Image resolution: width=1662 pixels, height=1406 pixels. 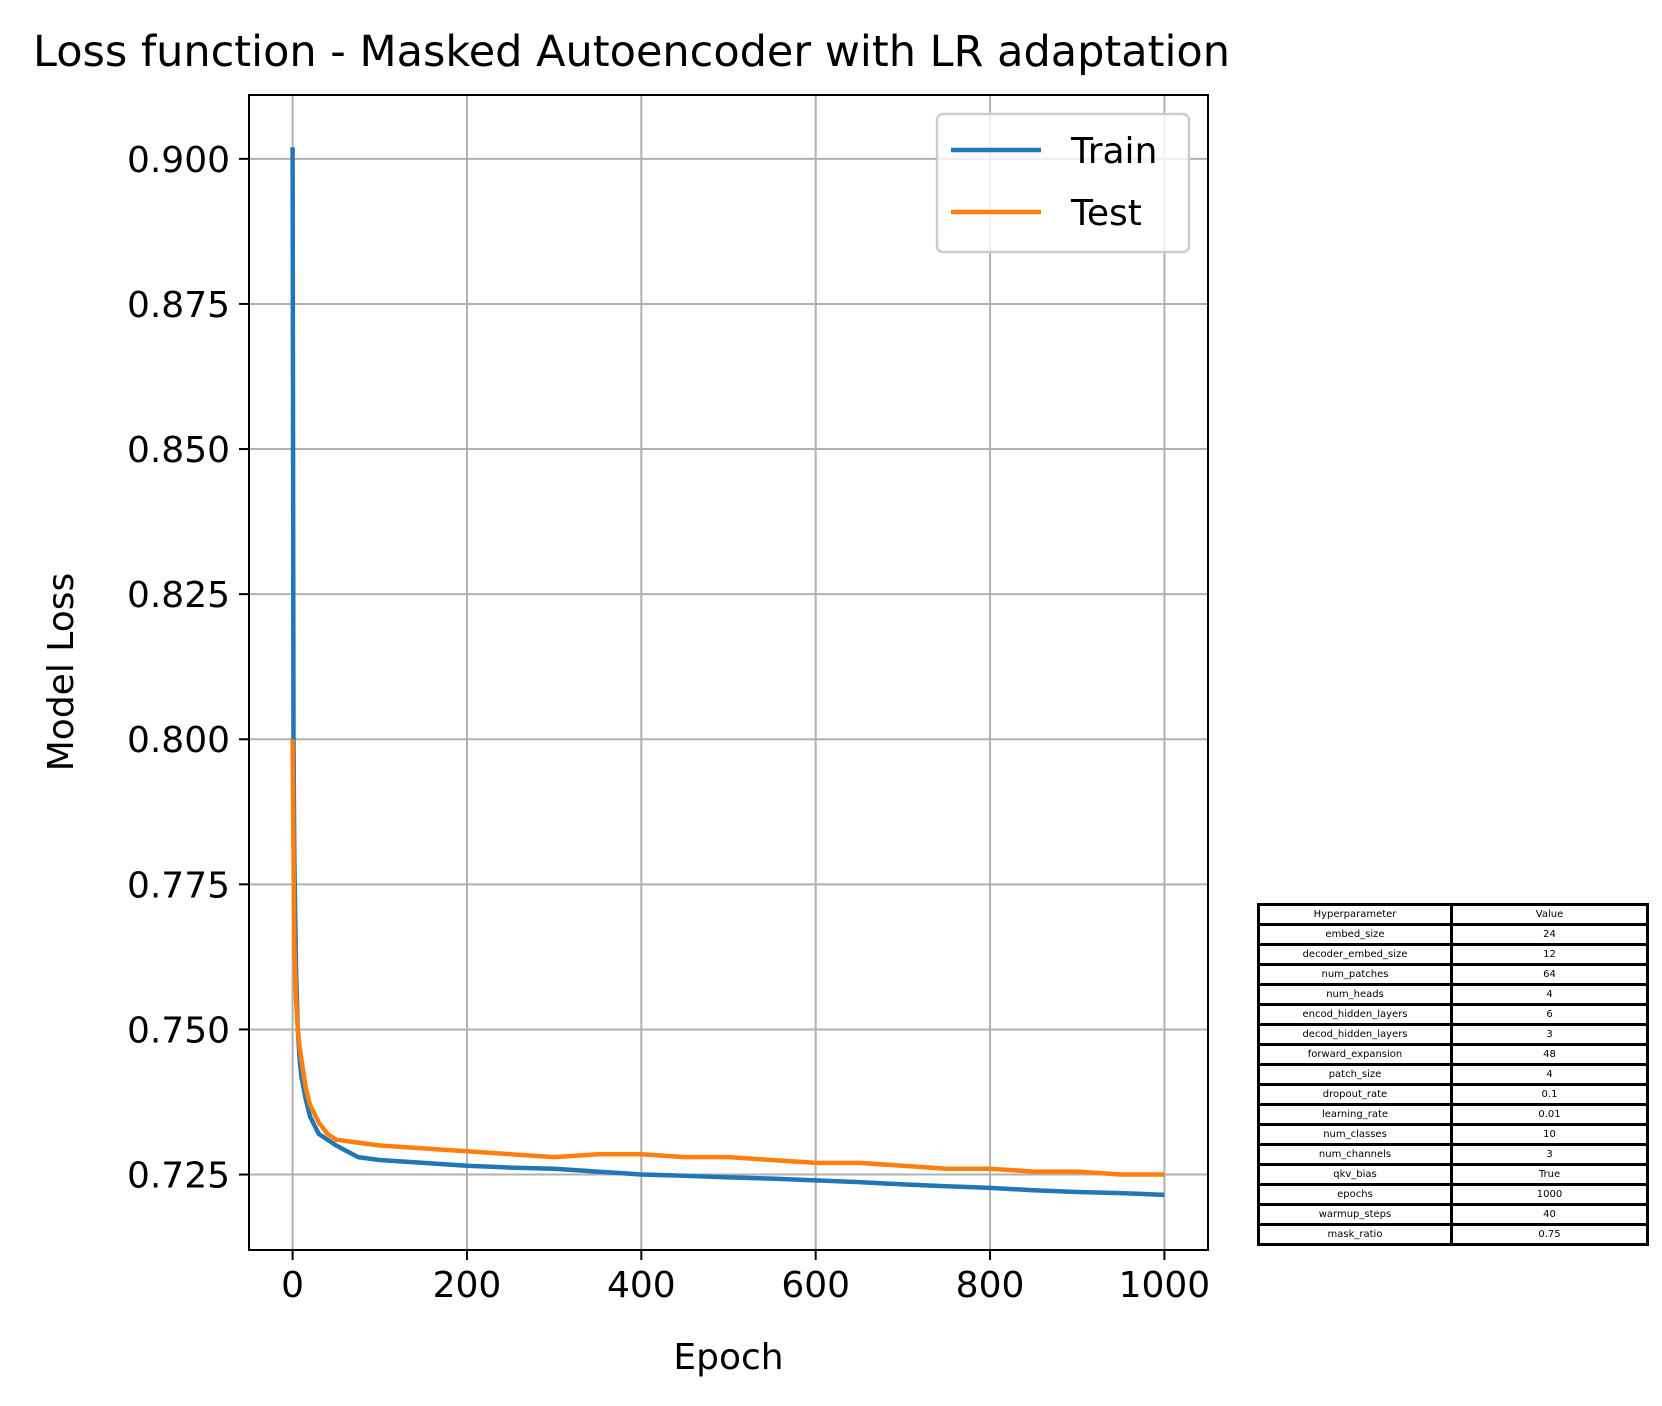 I want to click on table-header-name: Hyperparameter, so click(x=1355, y=914).